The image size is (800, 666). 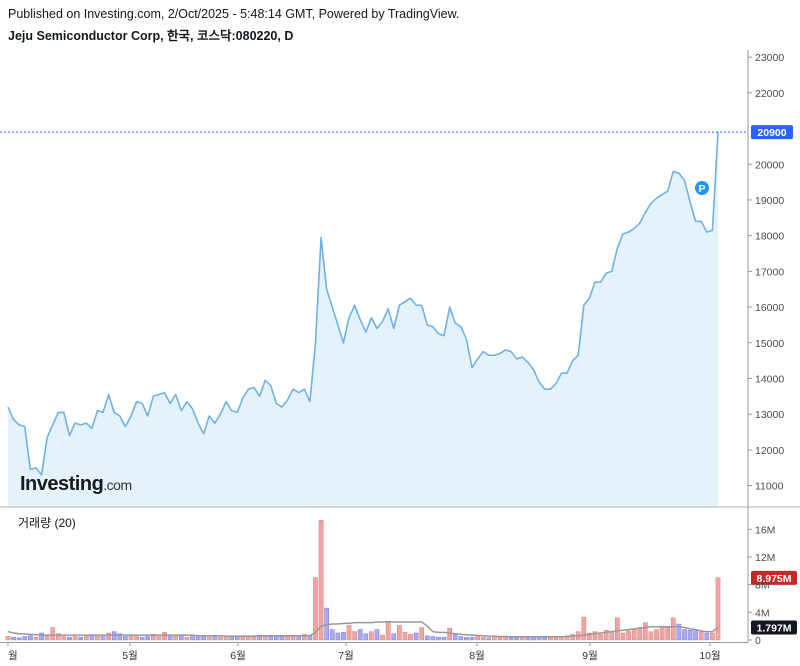 I want to click on price-tick-label: 22000, so click(x=769, y=94).